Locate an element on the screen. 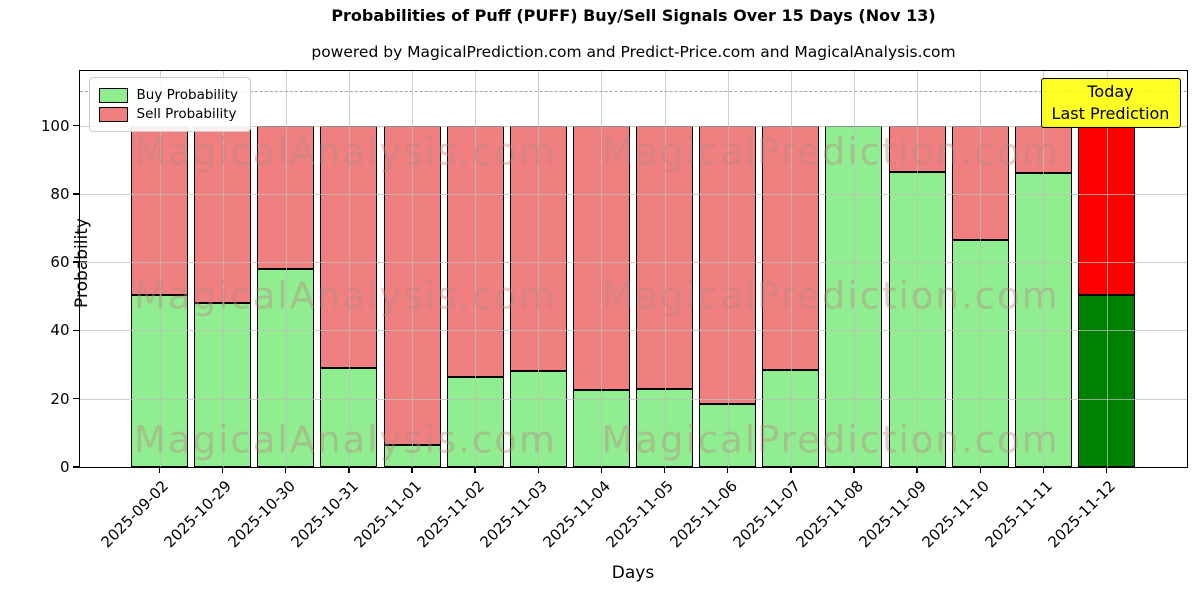 Image resolution: width=1200 pixels, height=600 pixels. x-tick-label-text: 2025-11-03 is located at coordinates (514, 514).